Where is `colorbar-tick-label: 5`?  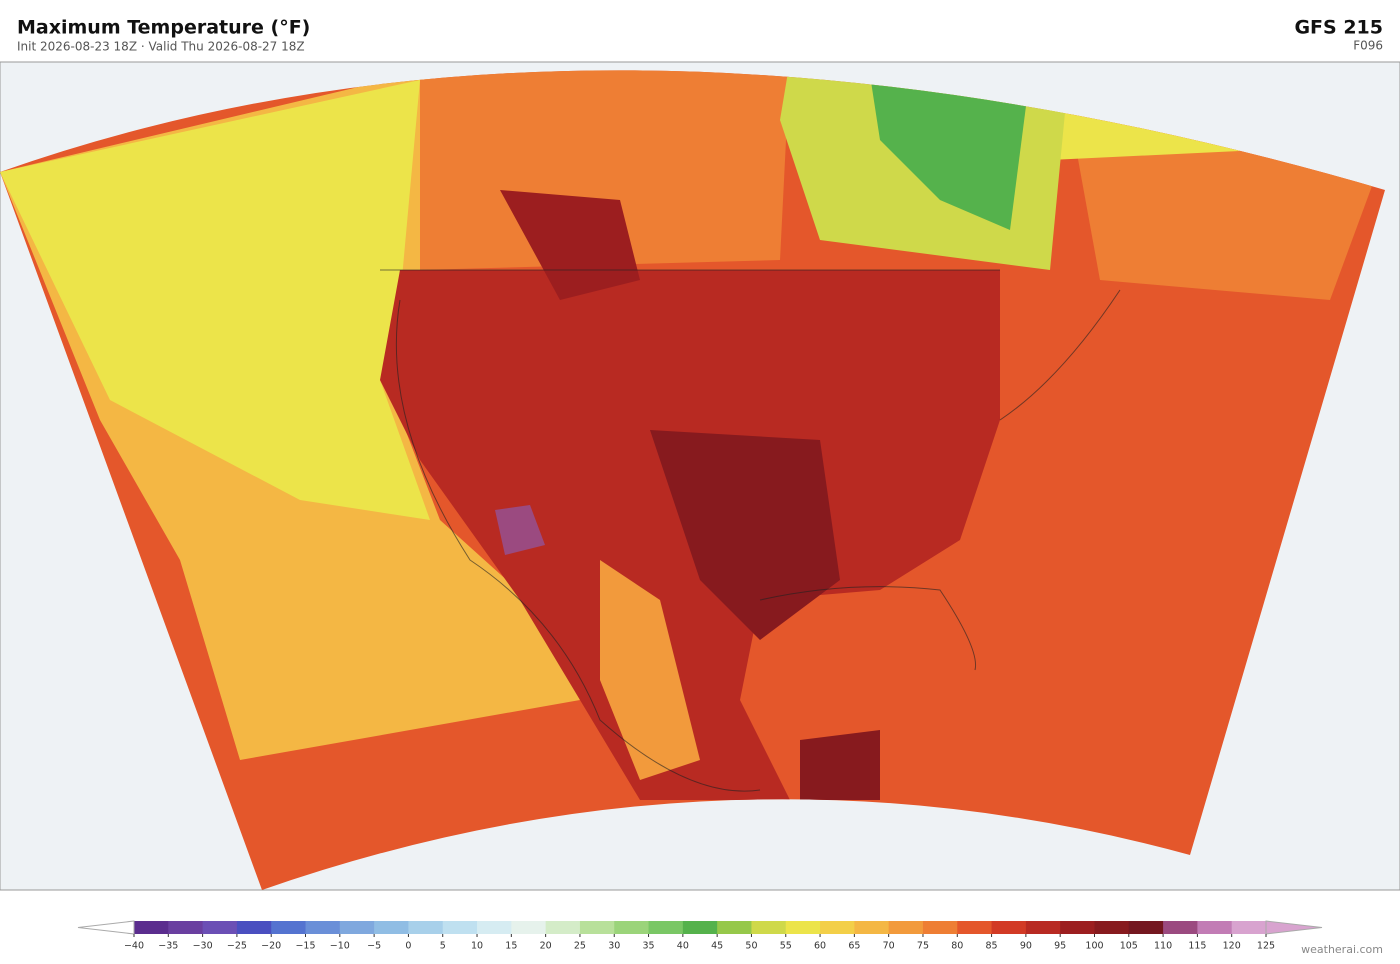 colorbar-tick-label: 5 is located at coordinates (443, 946).